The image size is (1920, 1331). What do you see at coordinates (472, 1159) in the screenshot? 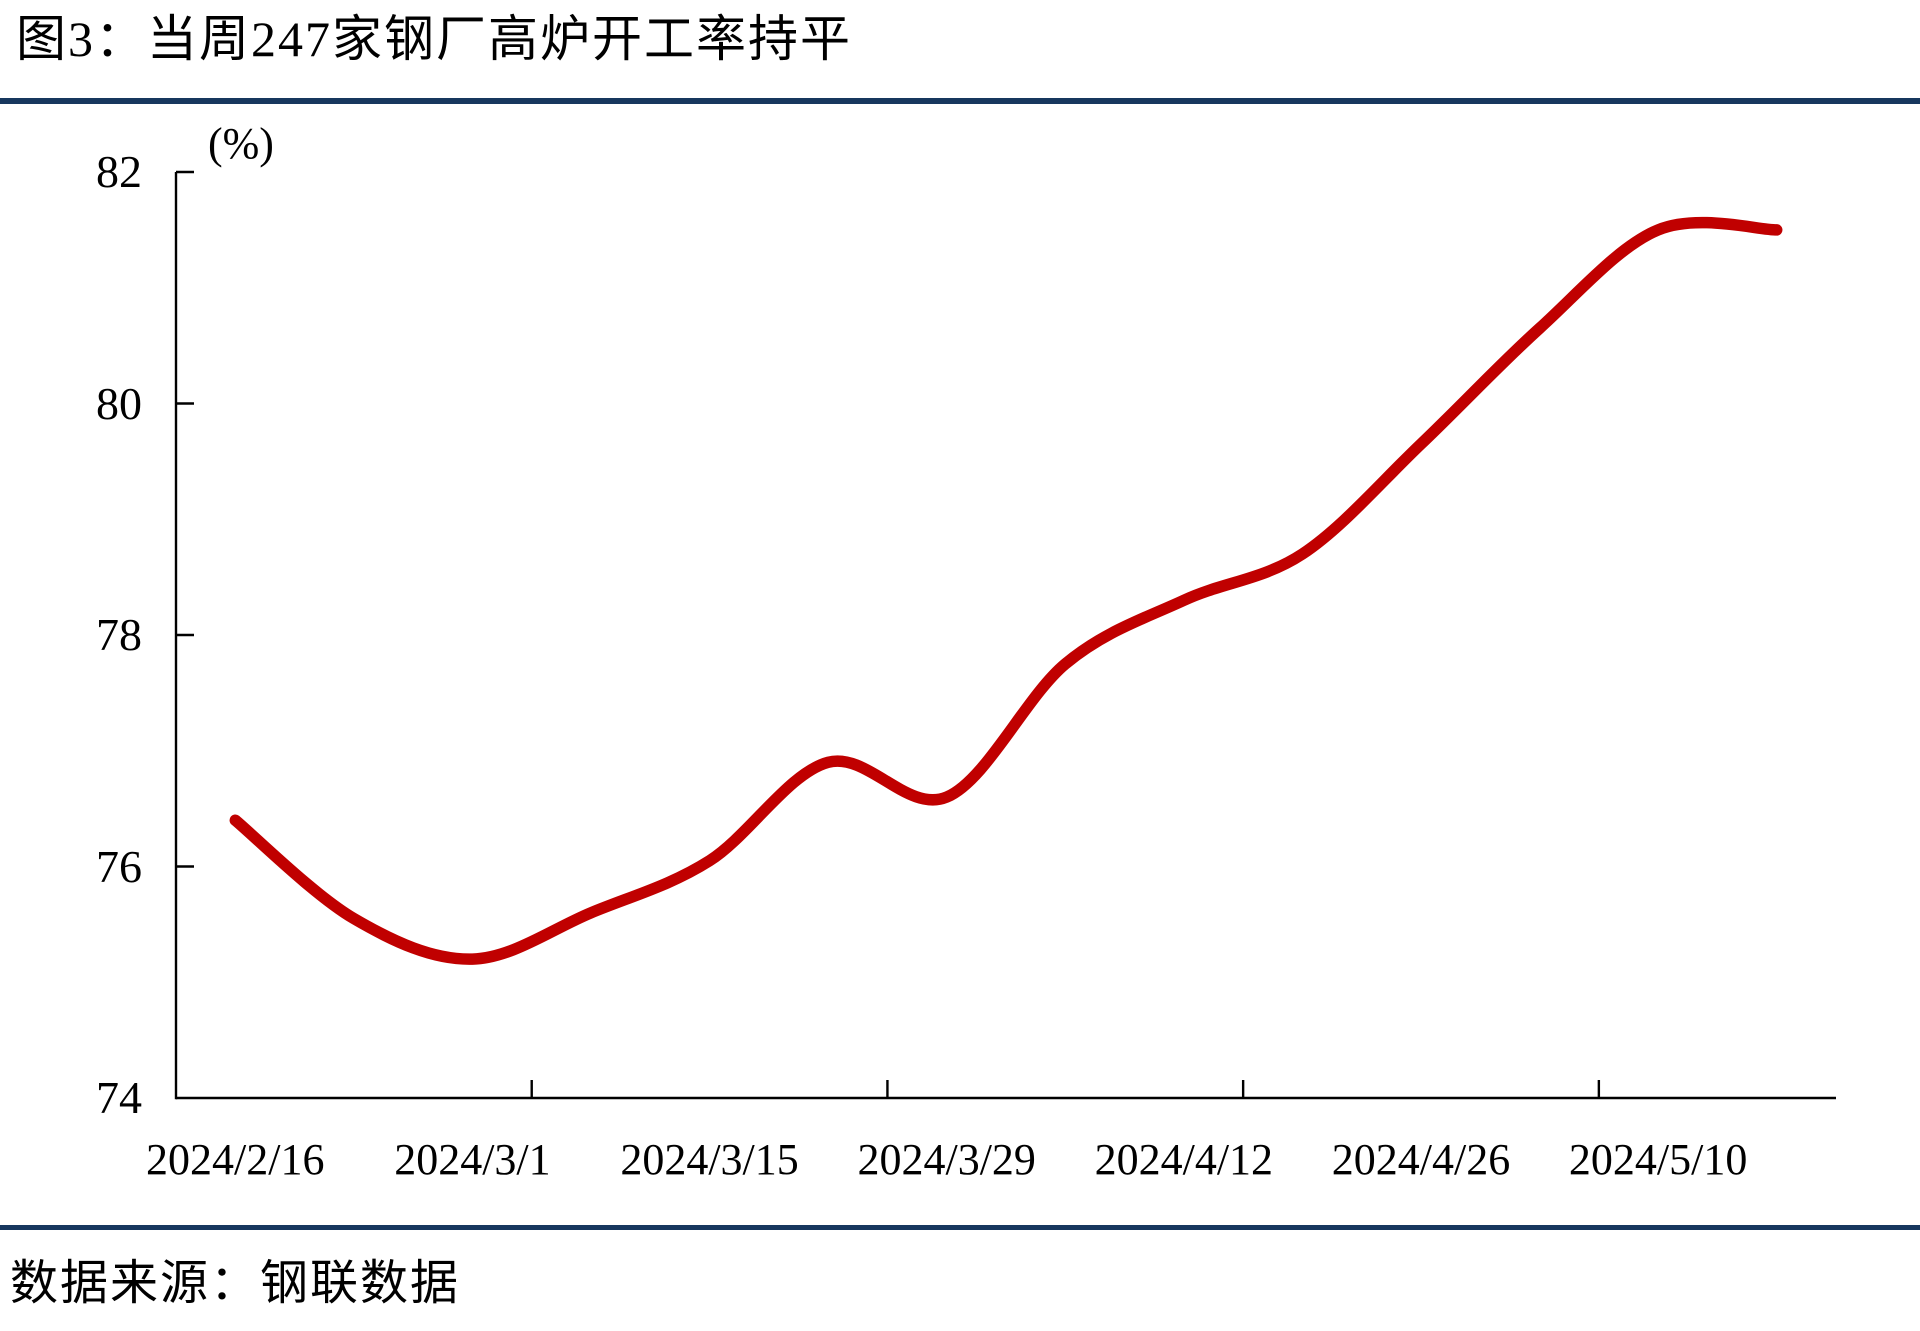
I see `x-tick-label: 2024/3/1` at bounding box center [472, 1159].